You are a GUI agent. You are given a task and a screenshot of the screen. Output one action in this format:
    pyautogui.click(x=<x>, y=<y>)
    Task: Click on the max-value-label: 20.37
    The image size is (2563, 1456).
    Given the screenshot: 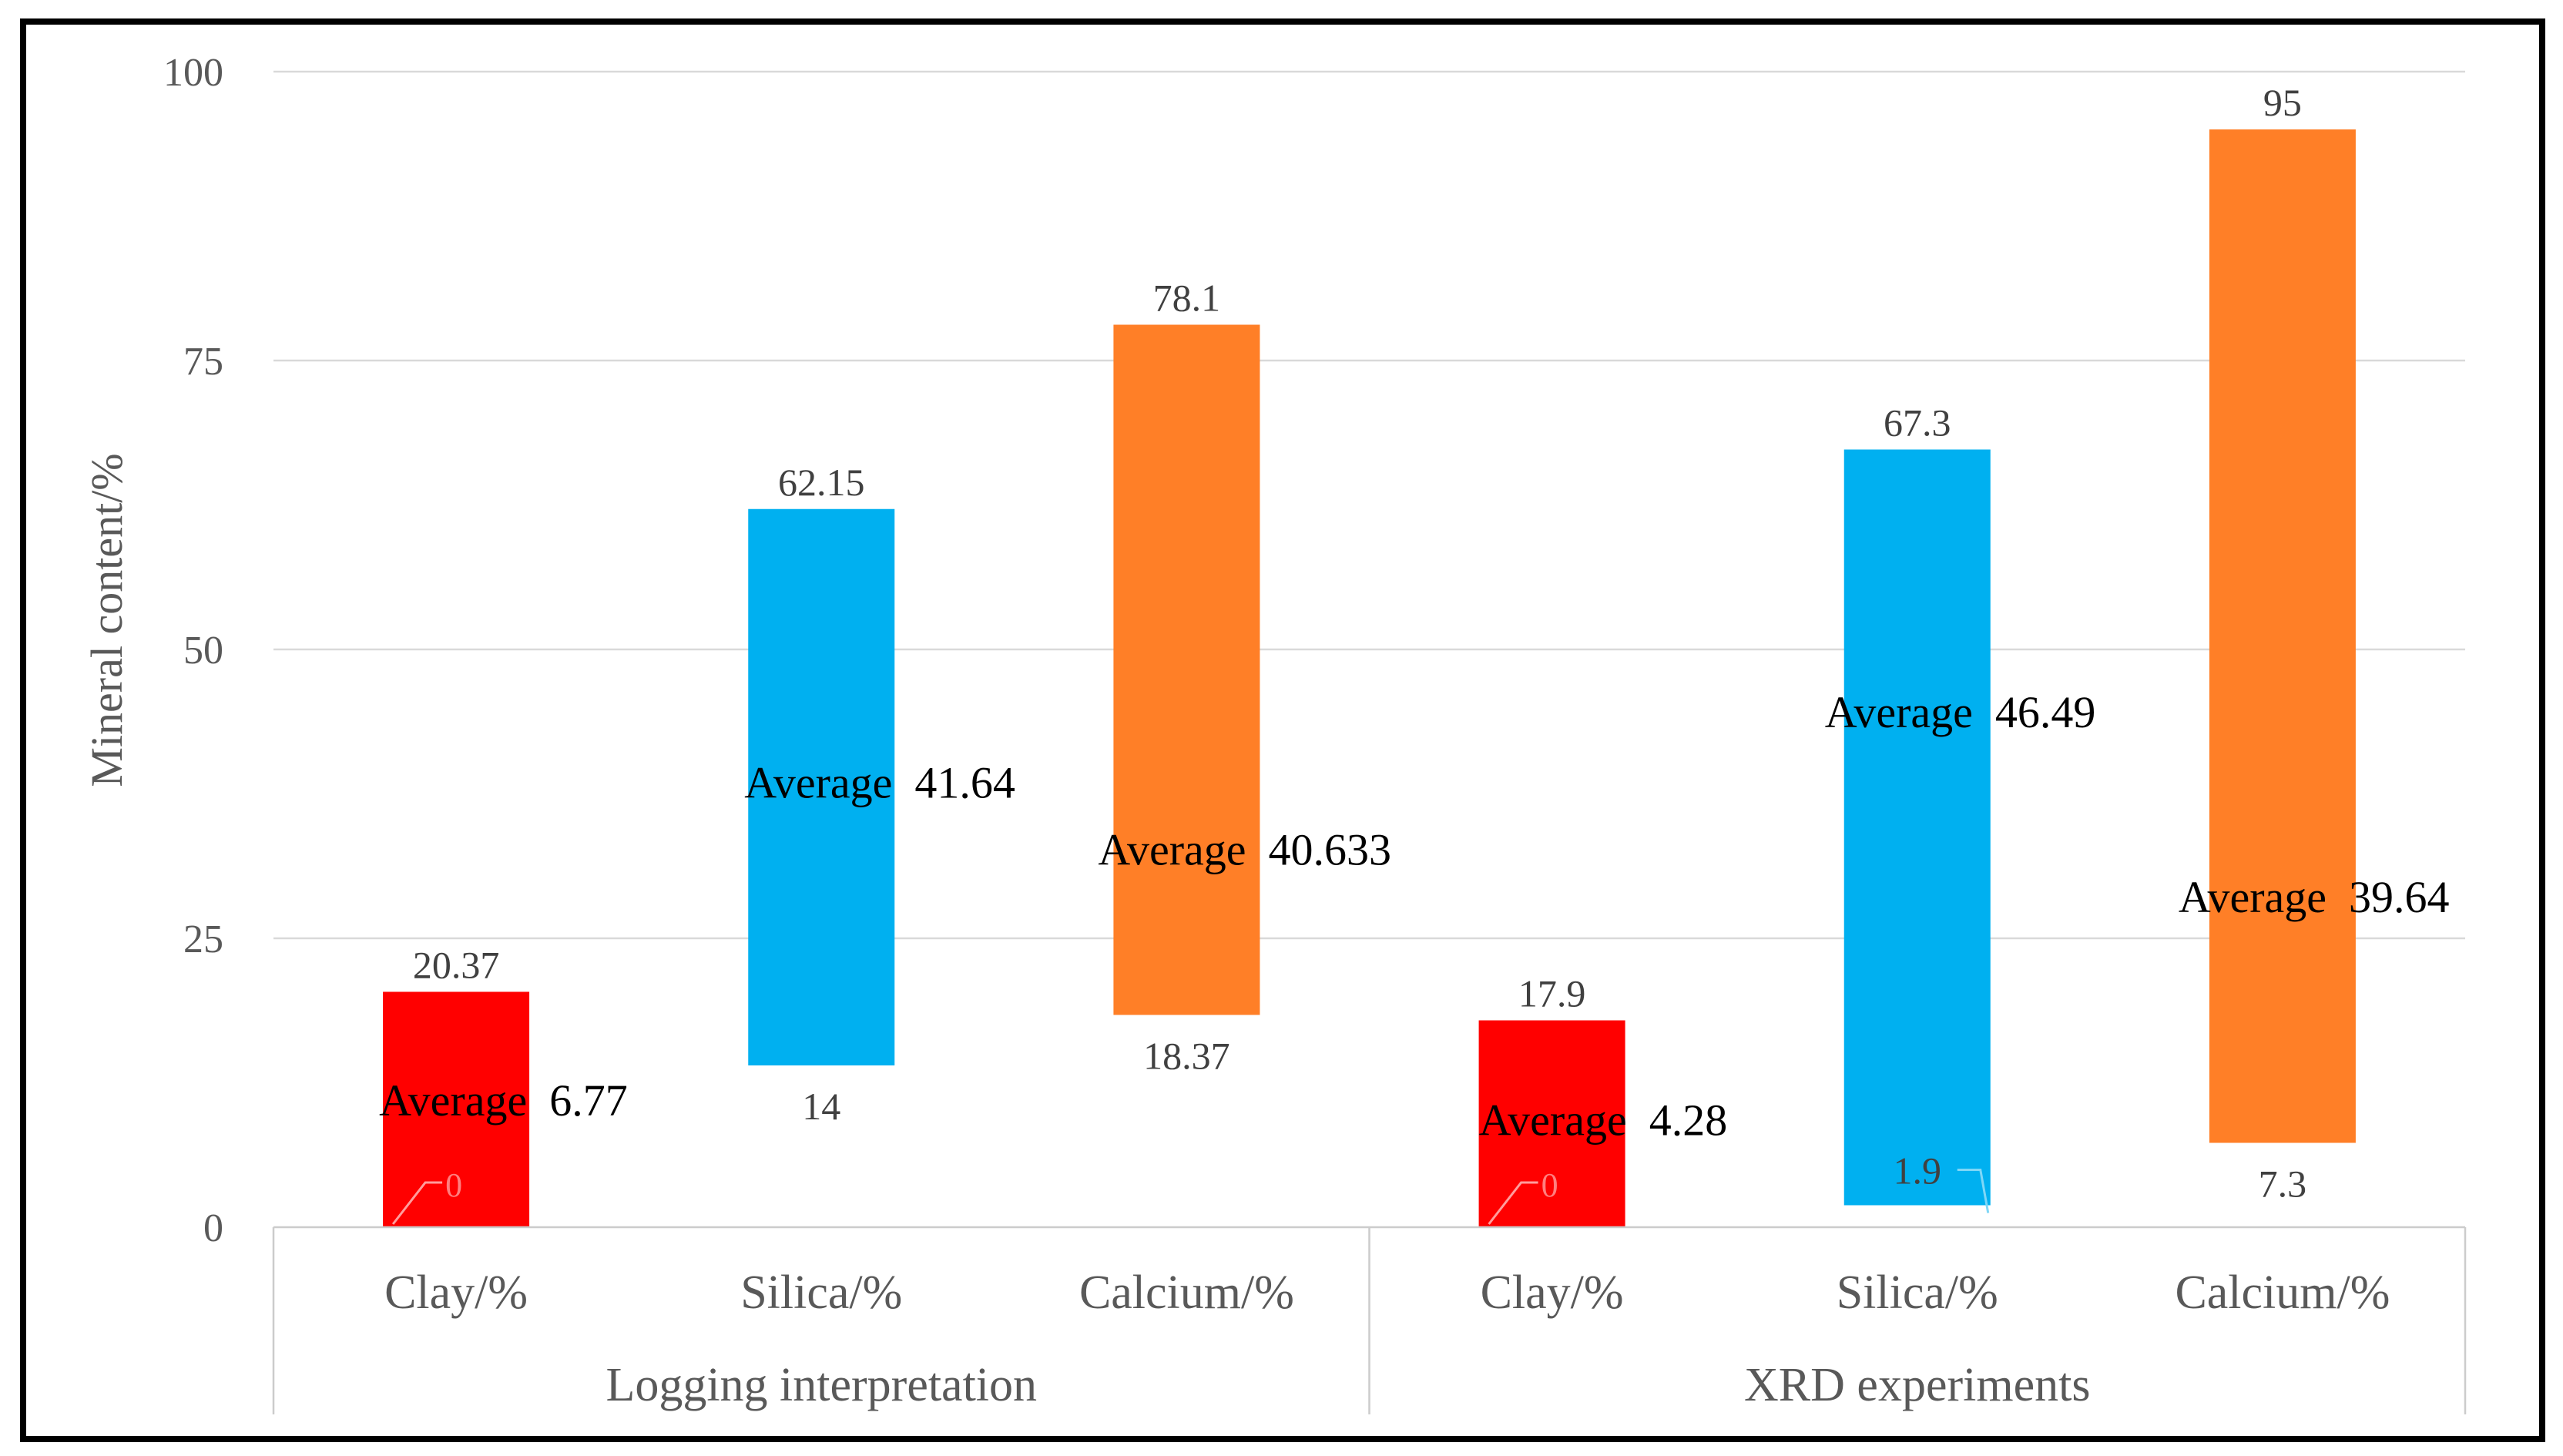 What is the action you would take?
    pyautogui.click(x=457, y=964)
    